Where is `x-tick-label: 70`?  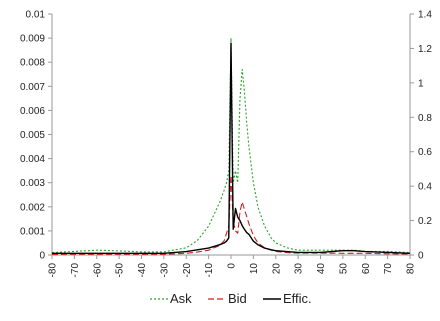 x-tick-label: 70 is located at coordinates (388, 269).